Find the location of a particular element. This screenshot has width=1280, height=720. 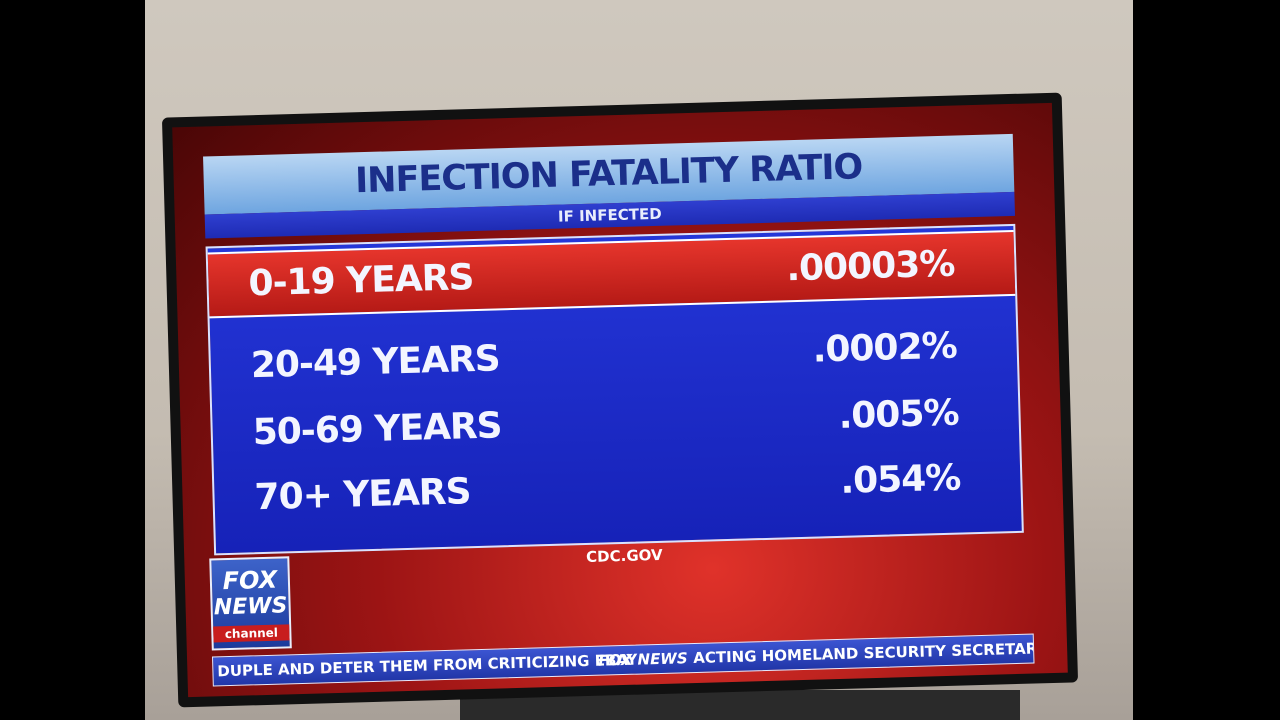

ratio: .054% is located at coordinates (900, 479).